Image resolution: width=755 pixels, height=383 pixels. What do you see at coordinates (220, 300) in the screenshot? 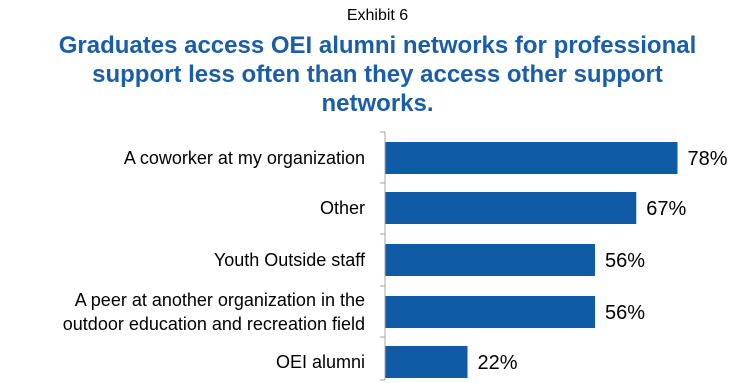
I see `category-label-line: A peer at another organization in the` at bounding box center [220, 300].